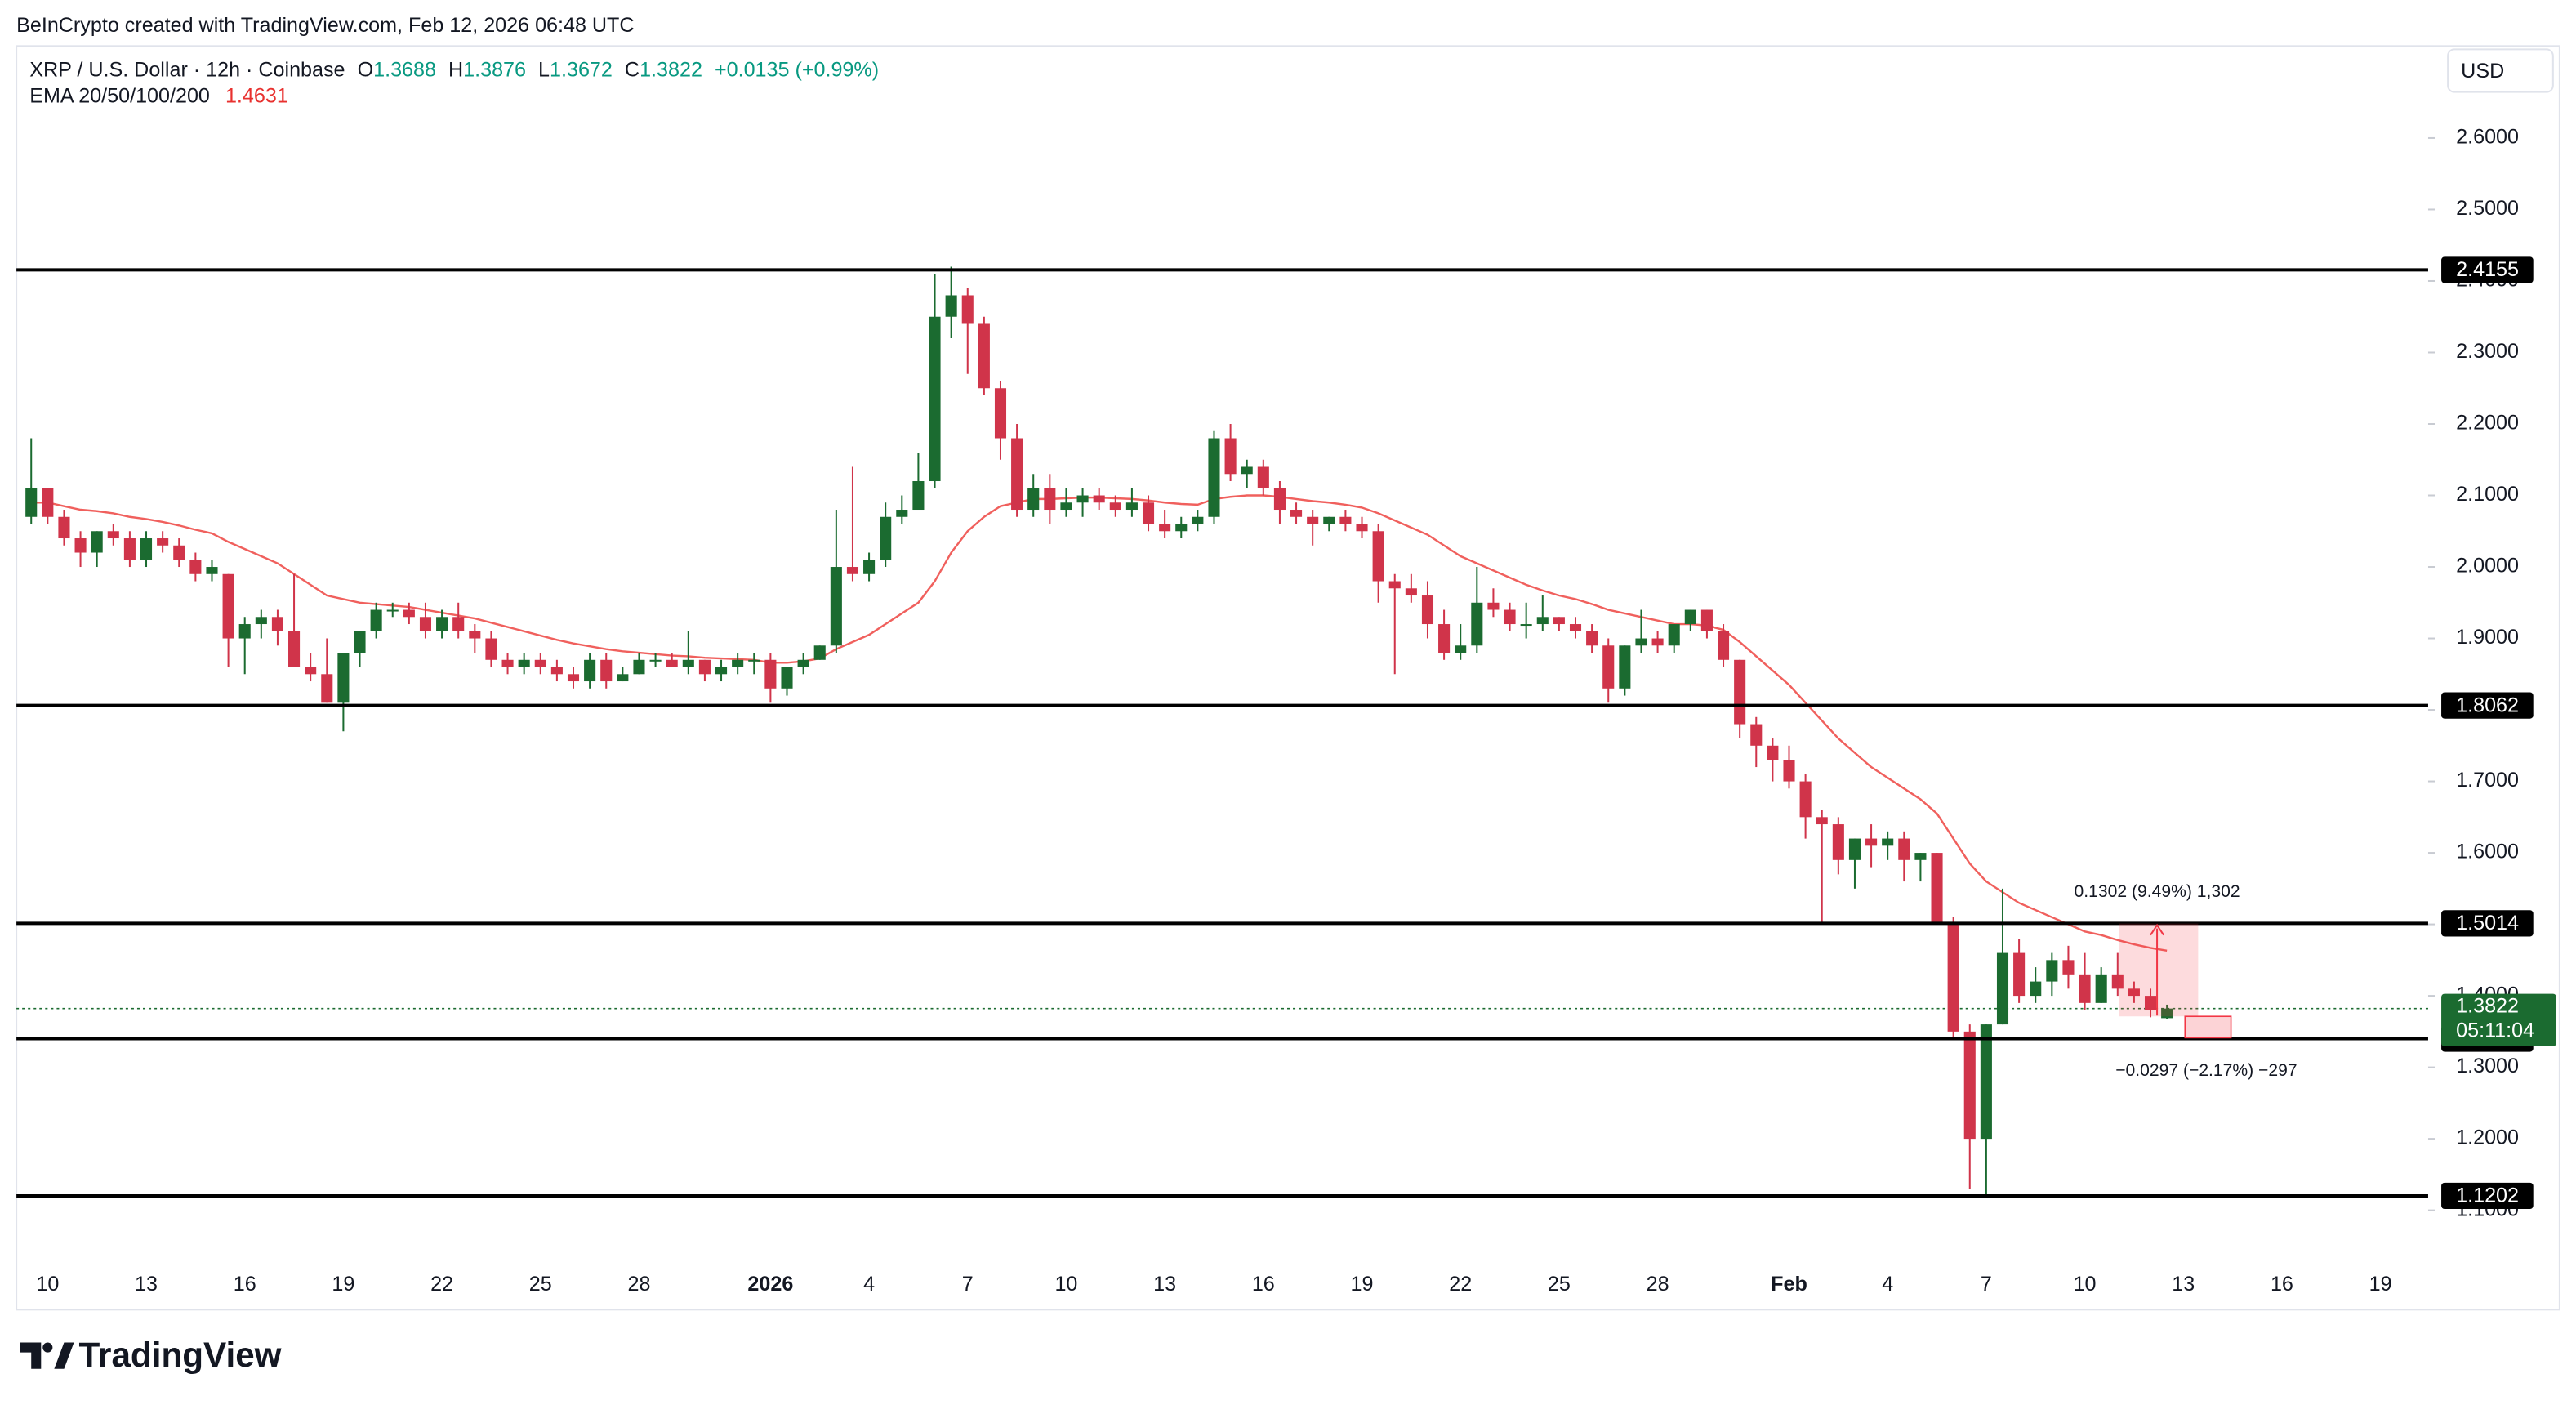 Image resolution: width=2576 pixels, height=1405 pixels. Describe the element at coordinates (158, 96) in the screenshot. I see `ema-legend: EMA 20/50/100/200 1.4631` at that location.